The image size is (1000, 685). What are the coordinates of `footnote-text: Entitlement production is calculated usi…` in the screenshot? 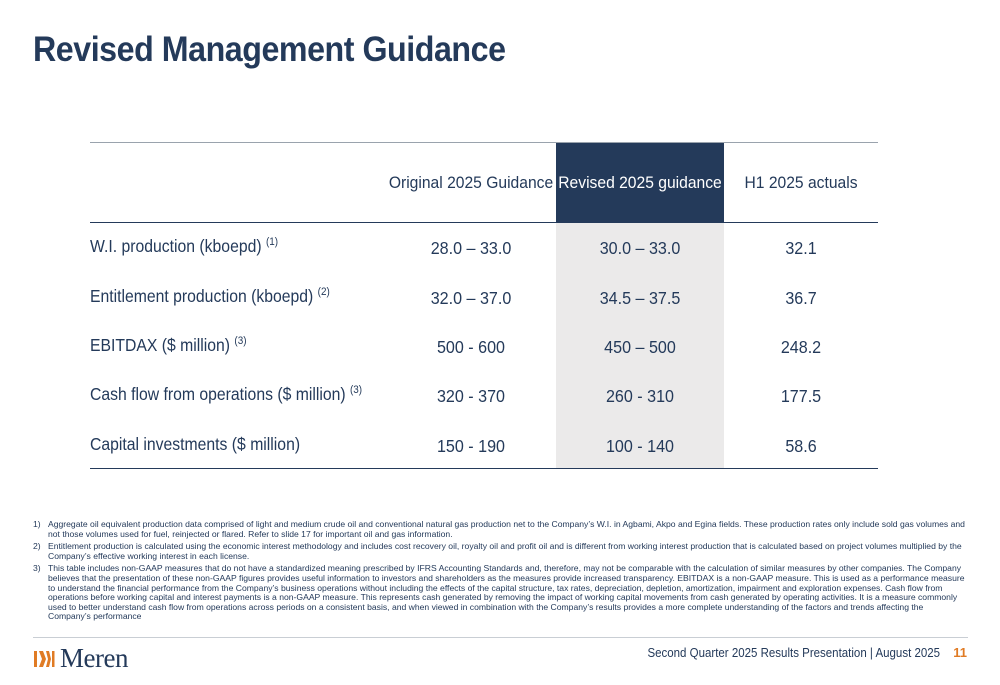 It's located at (505, 551).